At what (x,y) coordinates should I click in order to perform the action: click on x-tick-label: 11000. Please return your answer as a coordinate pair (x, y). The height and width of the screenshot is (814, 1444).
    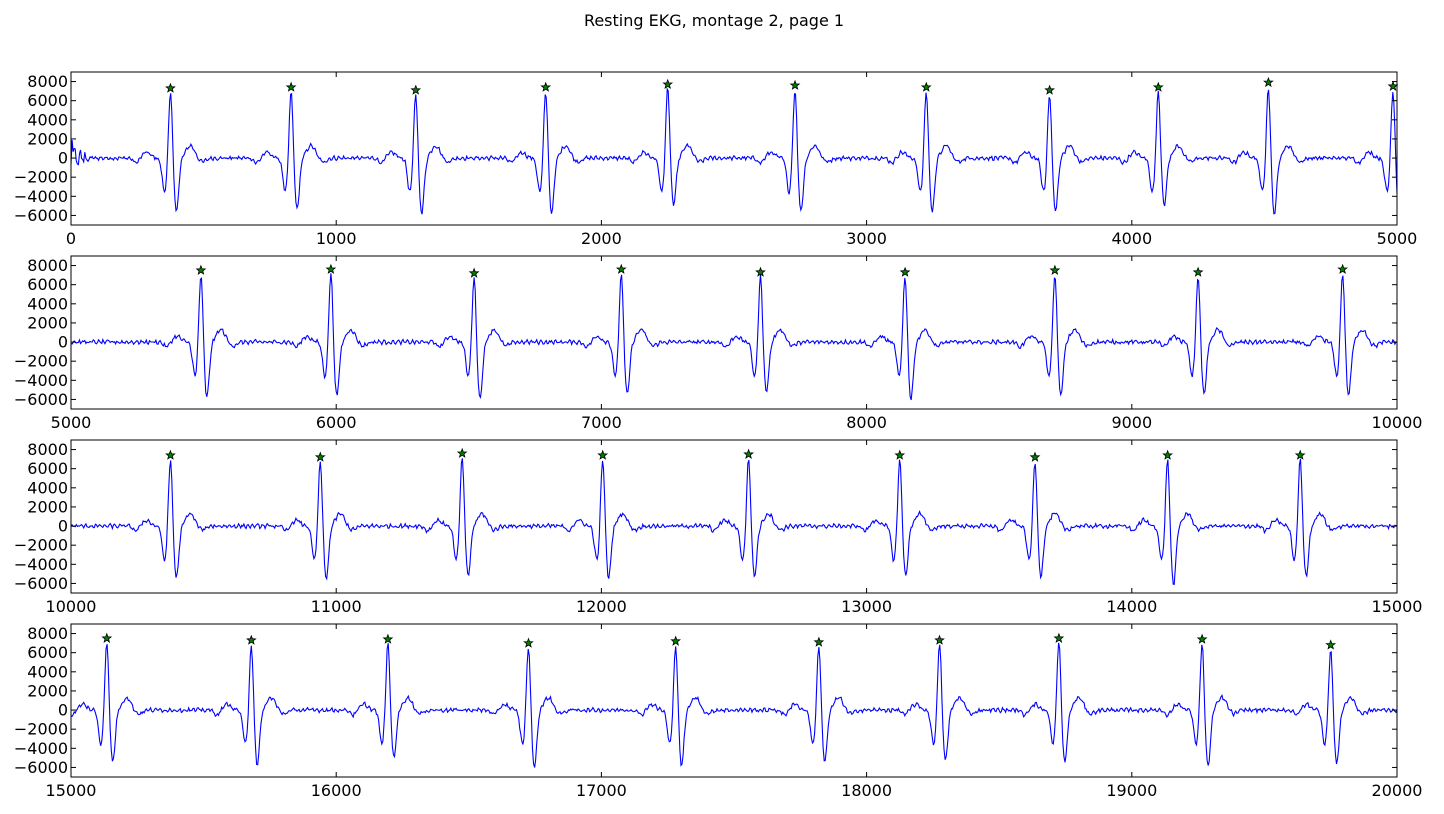
    Looking at the image, I should click on (336, 606).